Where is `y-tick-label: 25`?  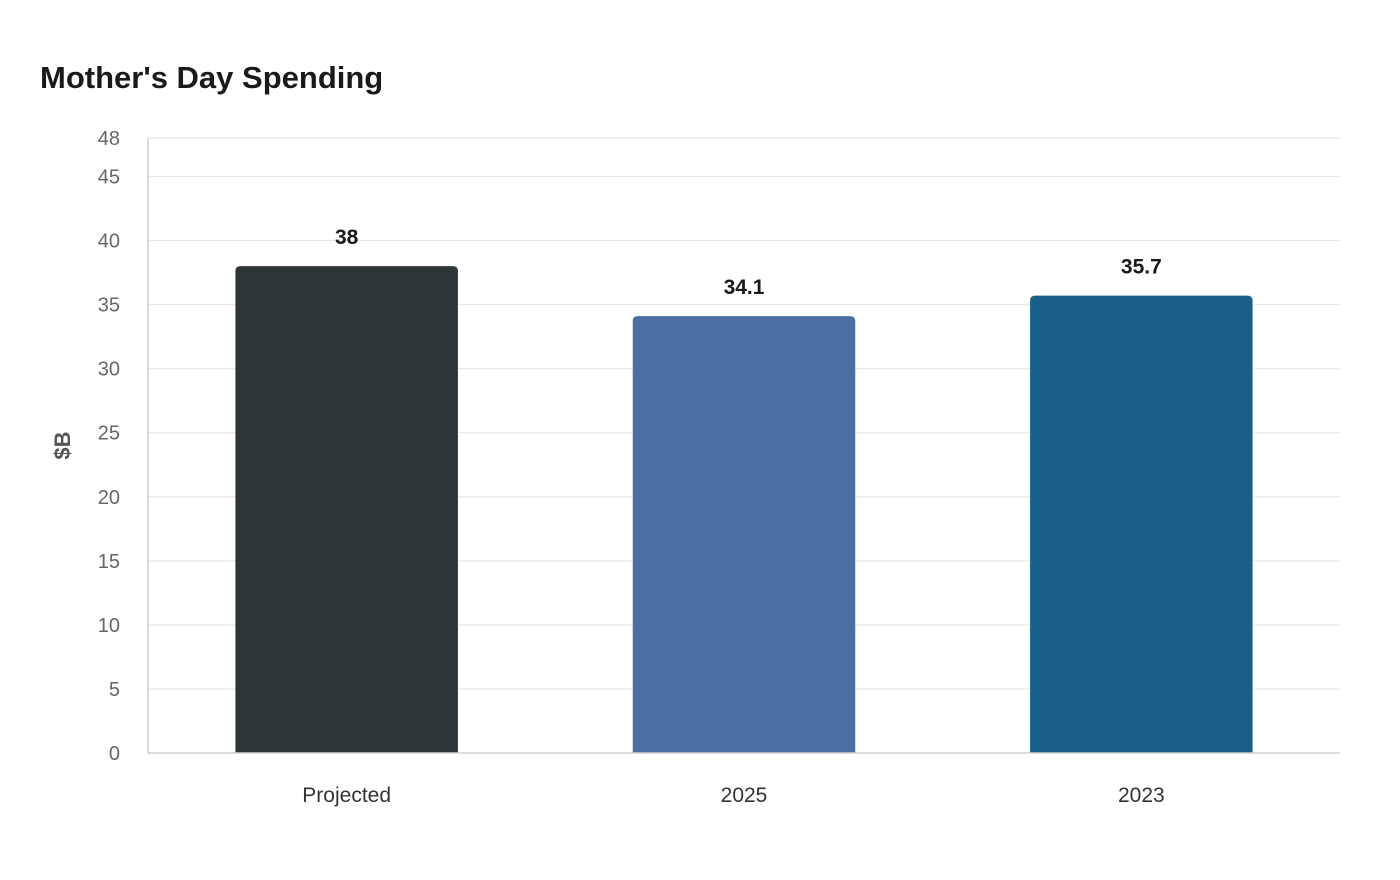 y-tick-label: 25 is located at coordinates (109, 434).